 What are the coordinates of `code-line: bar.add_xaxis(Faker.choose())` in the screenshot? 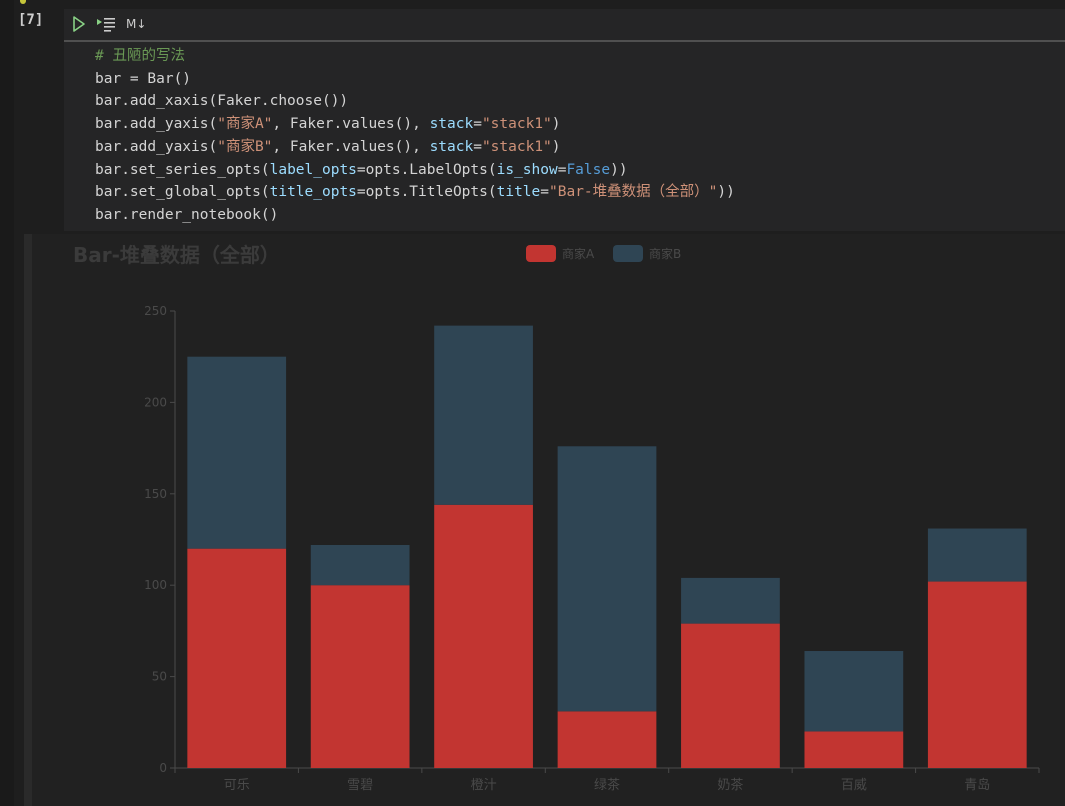 It's located at (415, 101).